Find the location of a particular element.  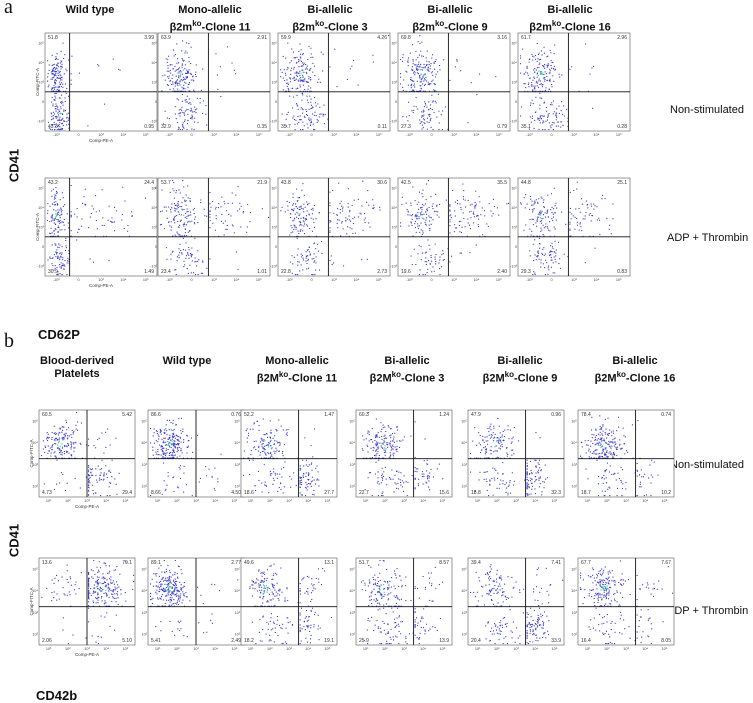

x-tick-label: 10⁵ is located at coordinates (234, 501).